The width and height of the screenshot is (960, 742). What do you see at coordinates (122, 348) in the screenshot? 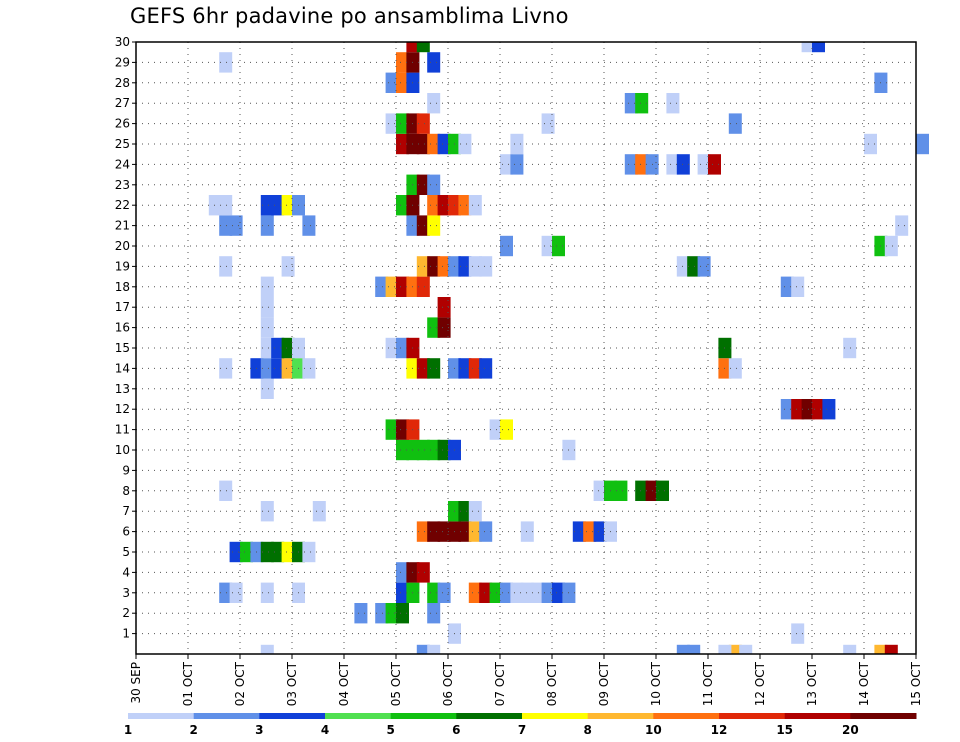
I see `y-tick-label: 15` at bounding box center [122, 348].